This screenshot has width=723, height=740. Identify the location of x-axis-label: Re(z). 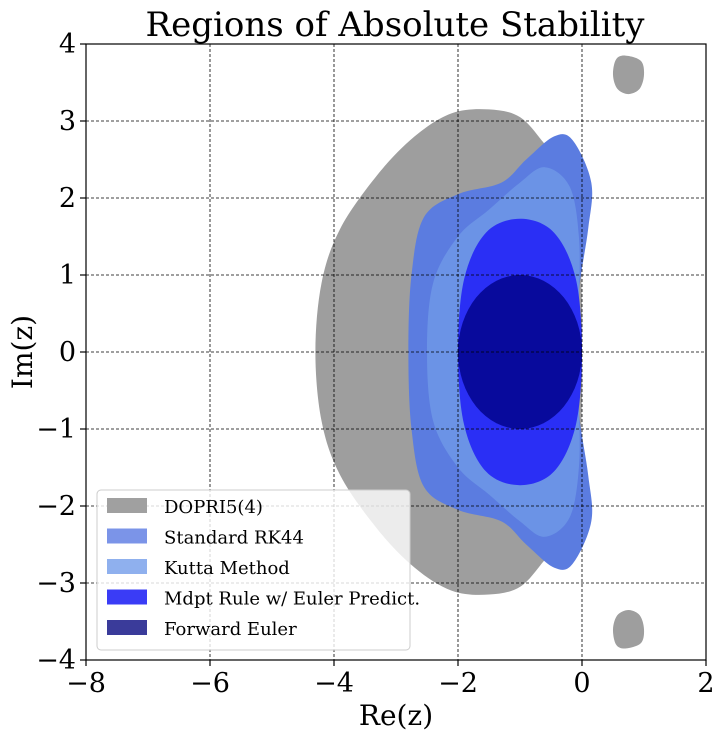
(396, 715).